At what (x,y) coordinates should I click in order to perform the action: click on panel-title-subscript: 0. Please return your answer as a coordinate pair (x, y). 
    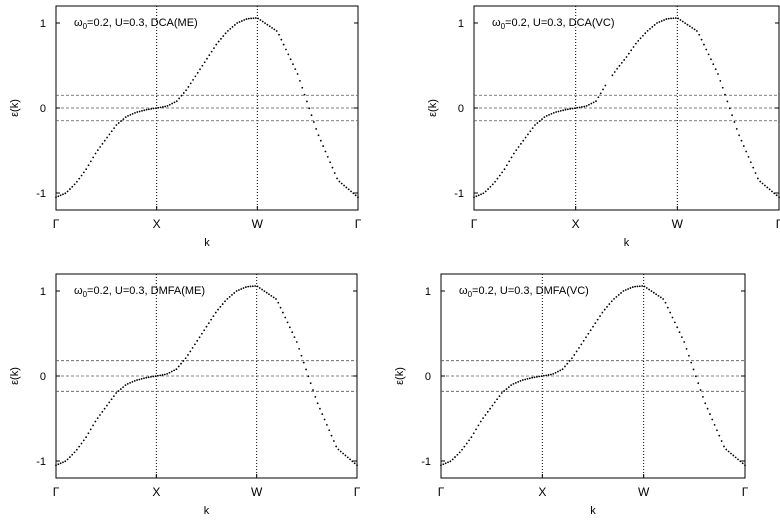
    Looking at the image, I should click on (470, 294).